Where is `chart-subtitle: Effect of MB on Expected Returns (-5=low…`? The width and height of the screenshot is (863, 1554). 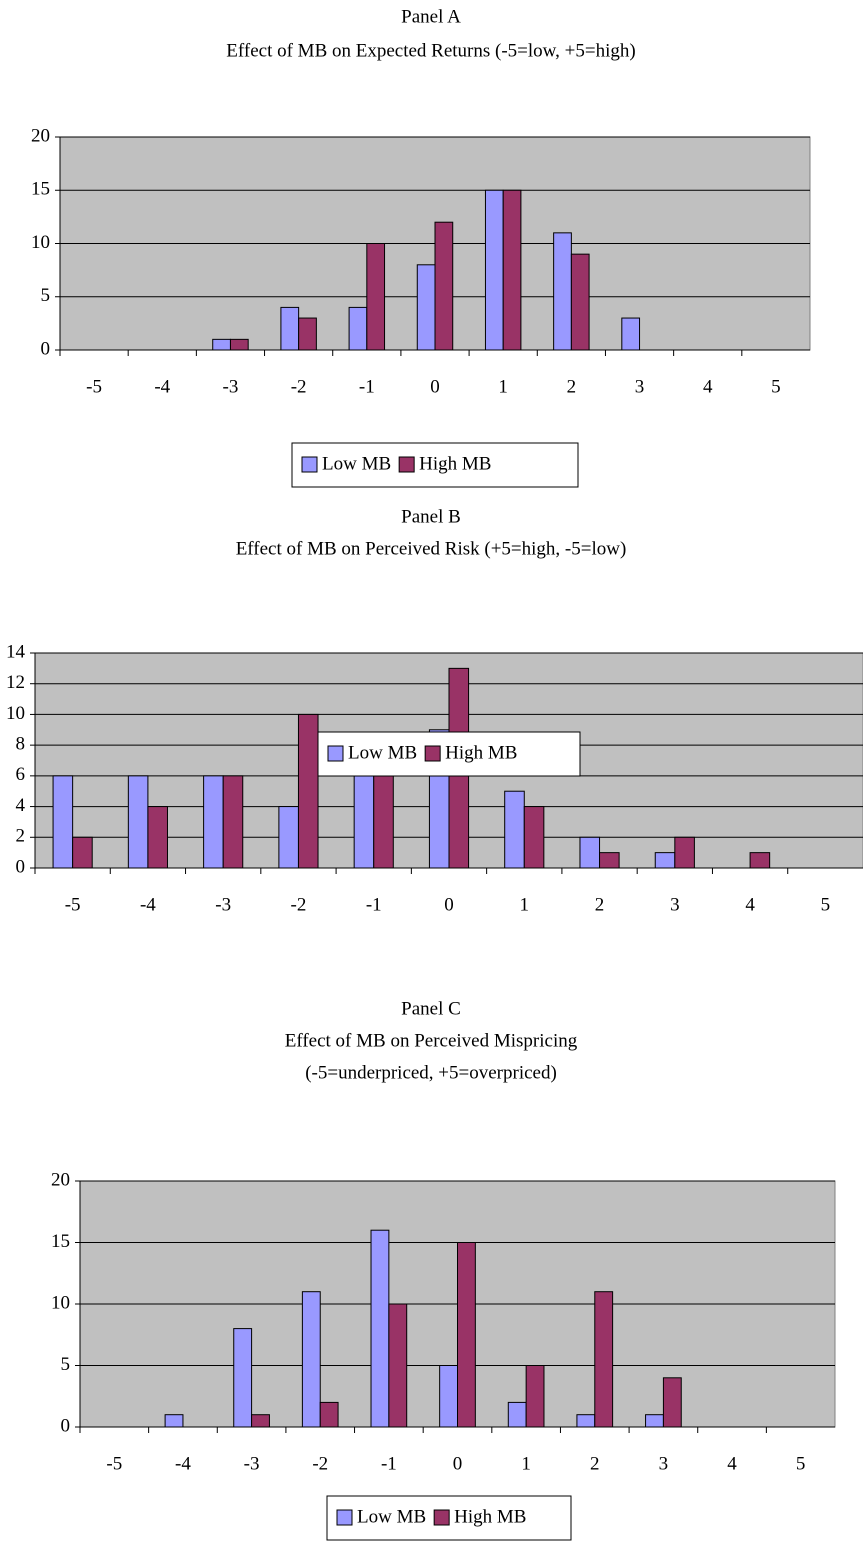 chart-subtitle: Effect of MB on Expected Returns (-5=low… is located at coordinates (430, 50).